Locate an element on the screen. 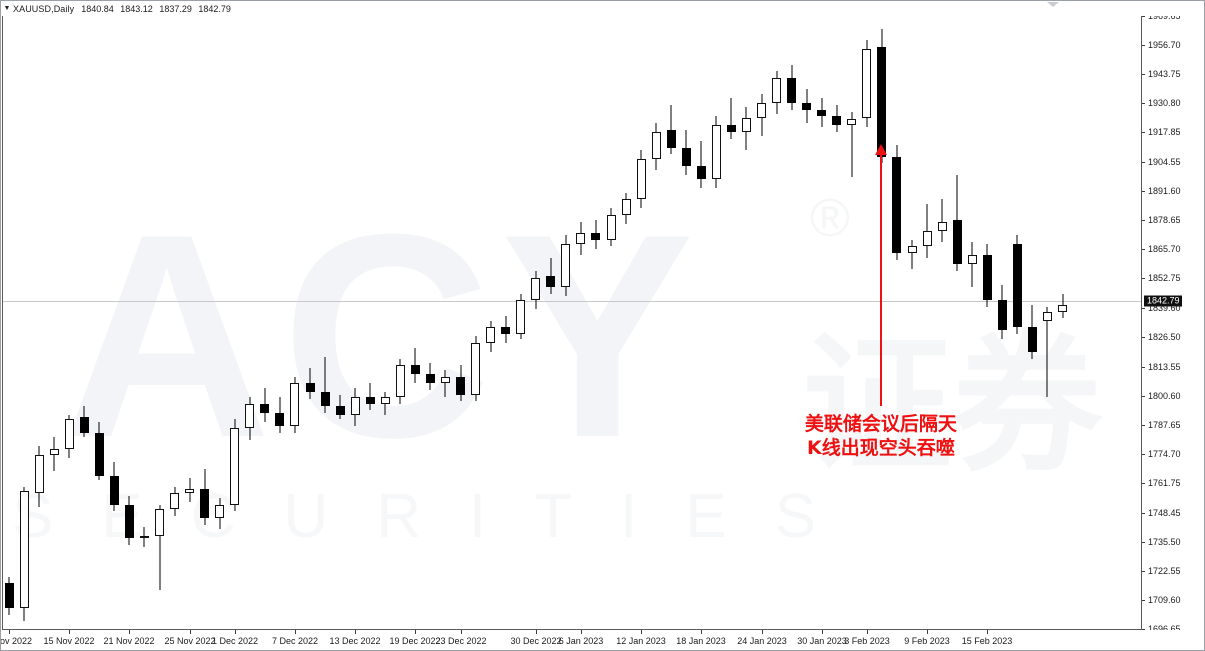  price-tick-label: 1891.60 is located at coordinates (1164, 191).